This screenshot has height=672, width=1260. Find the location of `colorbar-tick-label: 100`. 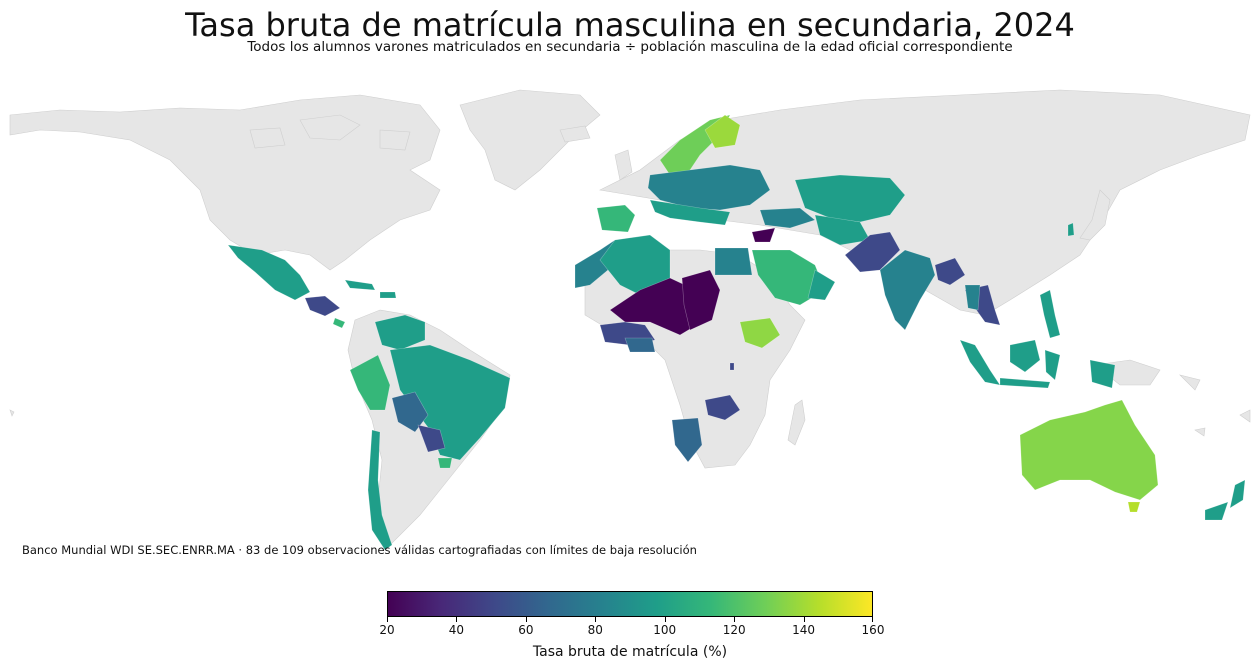

colorbar-tick-label: 100 is located at coordinates (665, 630).